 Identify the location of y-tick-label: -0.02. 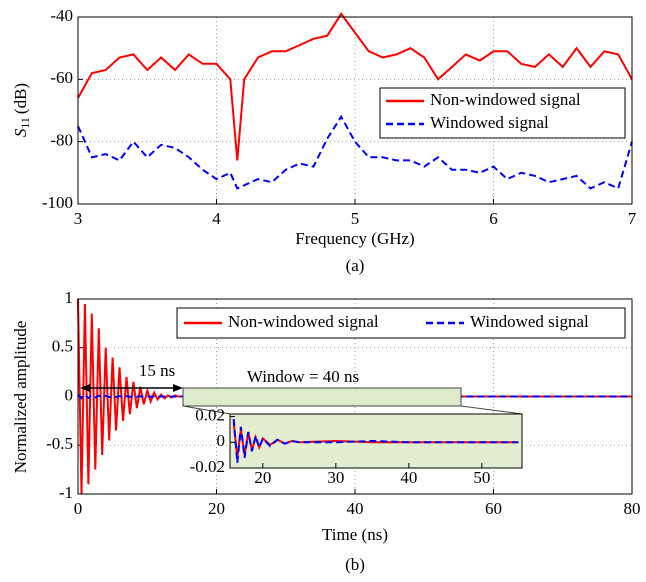
(207, 466).